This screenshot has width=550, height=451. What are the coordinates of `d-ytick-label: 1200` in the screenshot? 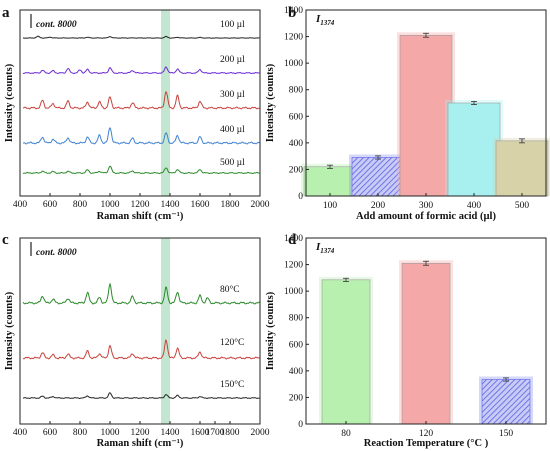 It's located at (293, 266).